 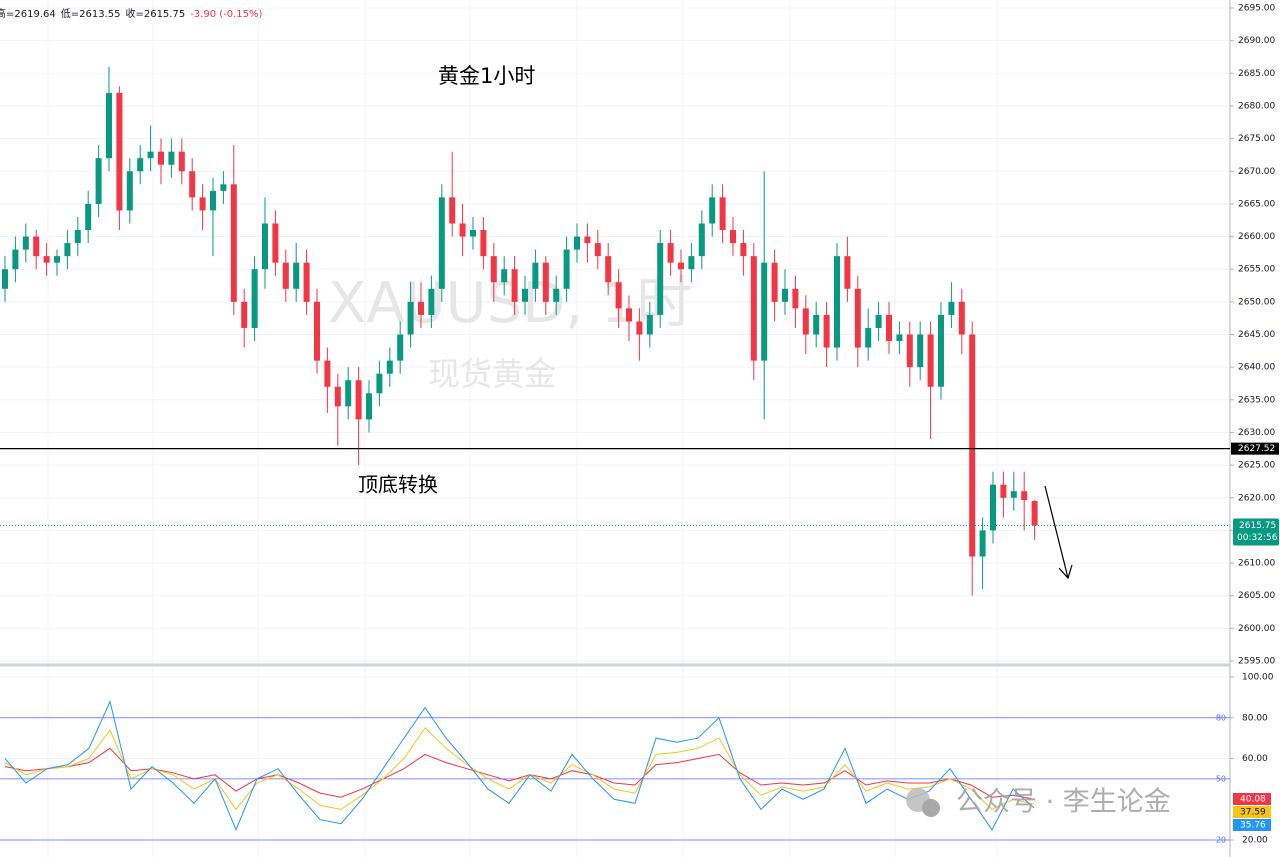 What do you see at coordinates (1256, 172) in the screenshot?
I see `y-tick-label: 2670.00` at bounding box center [1256, 172].